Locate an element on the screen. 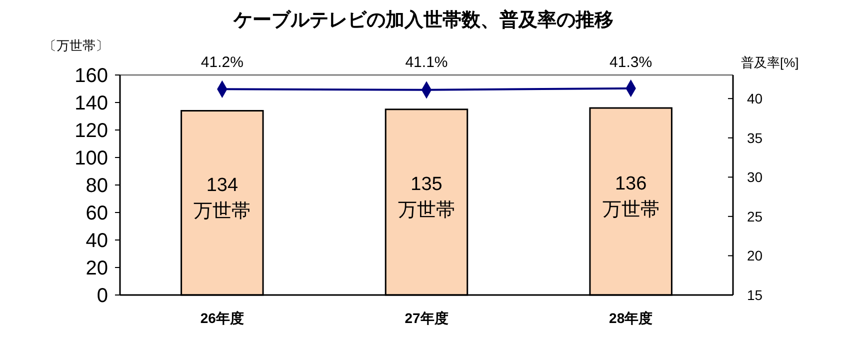 The image size is (847, 343). x-tick-label: 26年度 is located at coordinates (222, 318).